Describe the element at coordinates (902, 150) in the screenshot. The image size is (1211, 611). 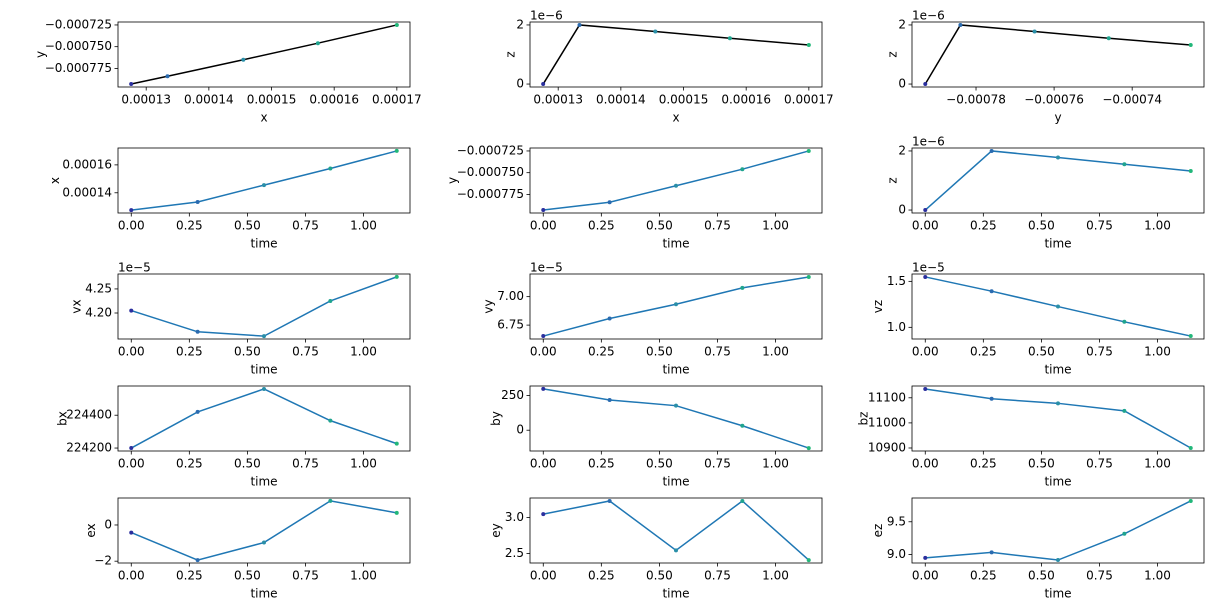
I see `y-tick-label: 2` at that location.